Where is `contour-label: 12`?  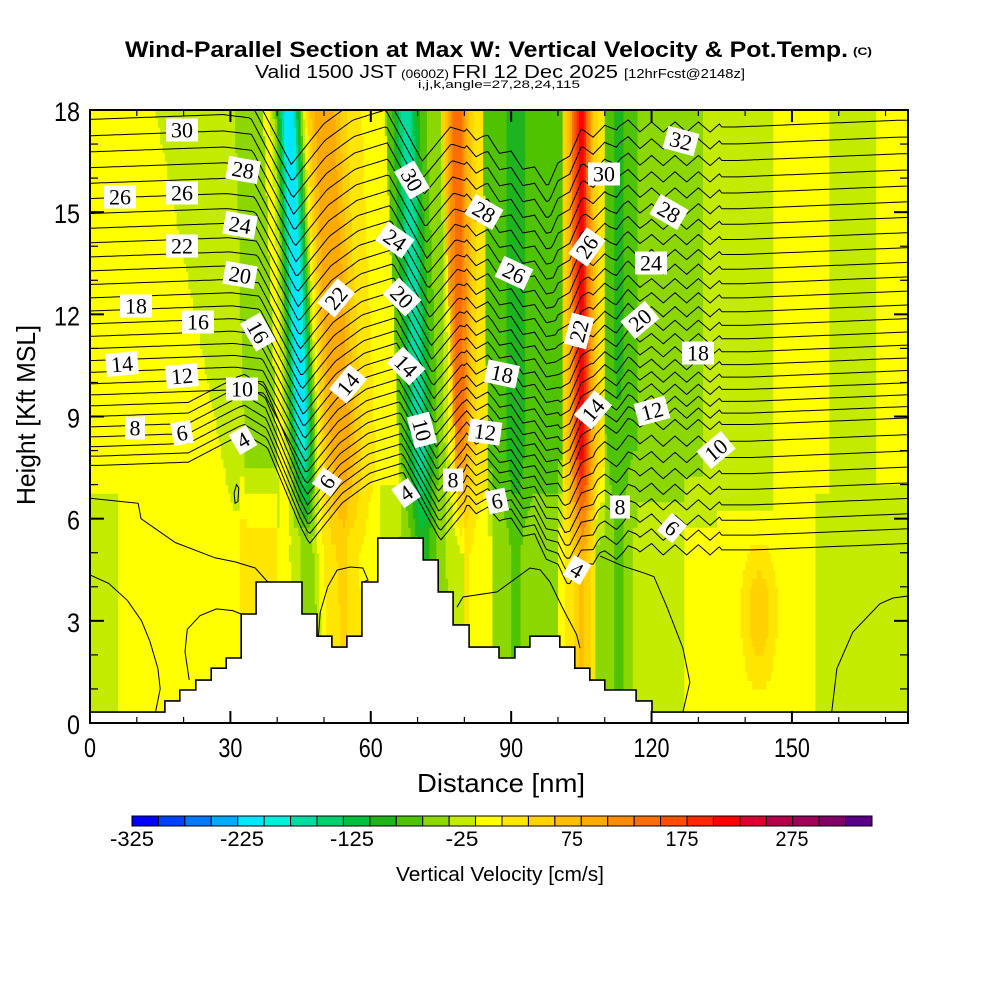
contour-label: 12 is located at coordinates (182, 376).